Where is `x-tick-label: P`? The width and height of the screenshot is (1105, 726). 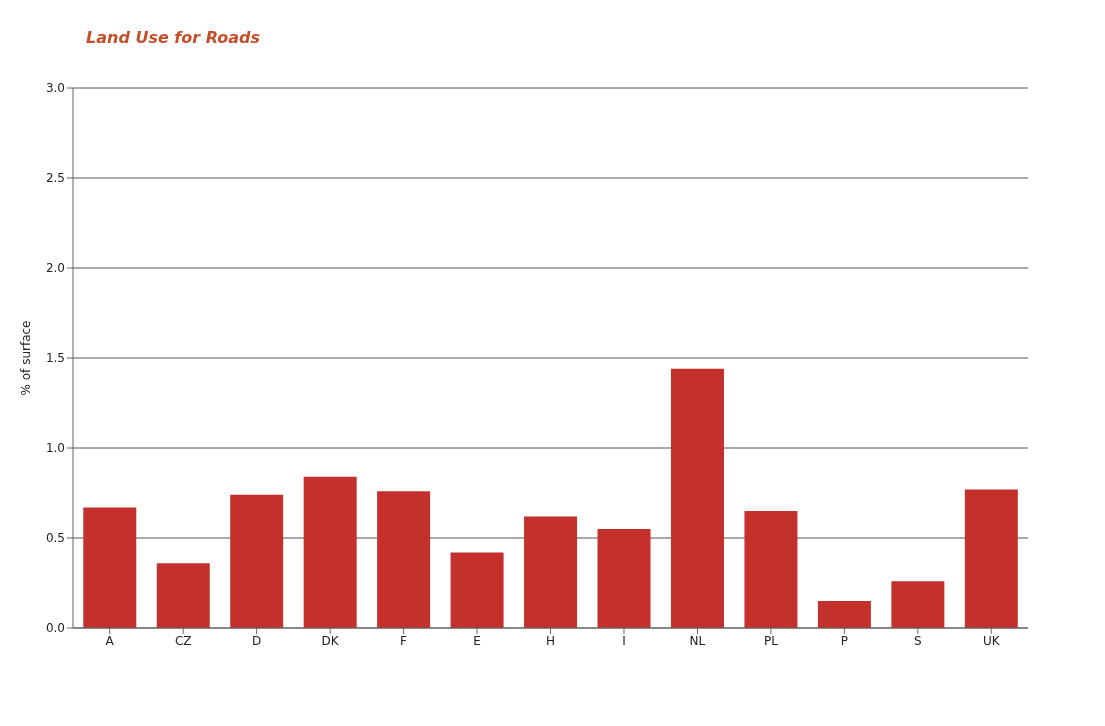 x-tick-label: P is located at coordinates (844, 640).